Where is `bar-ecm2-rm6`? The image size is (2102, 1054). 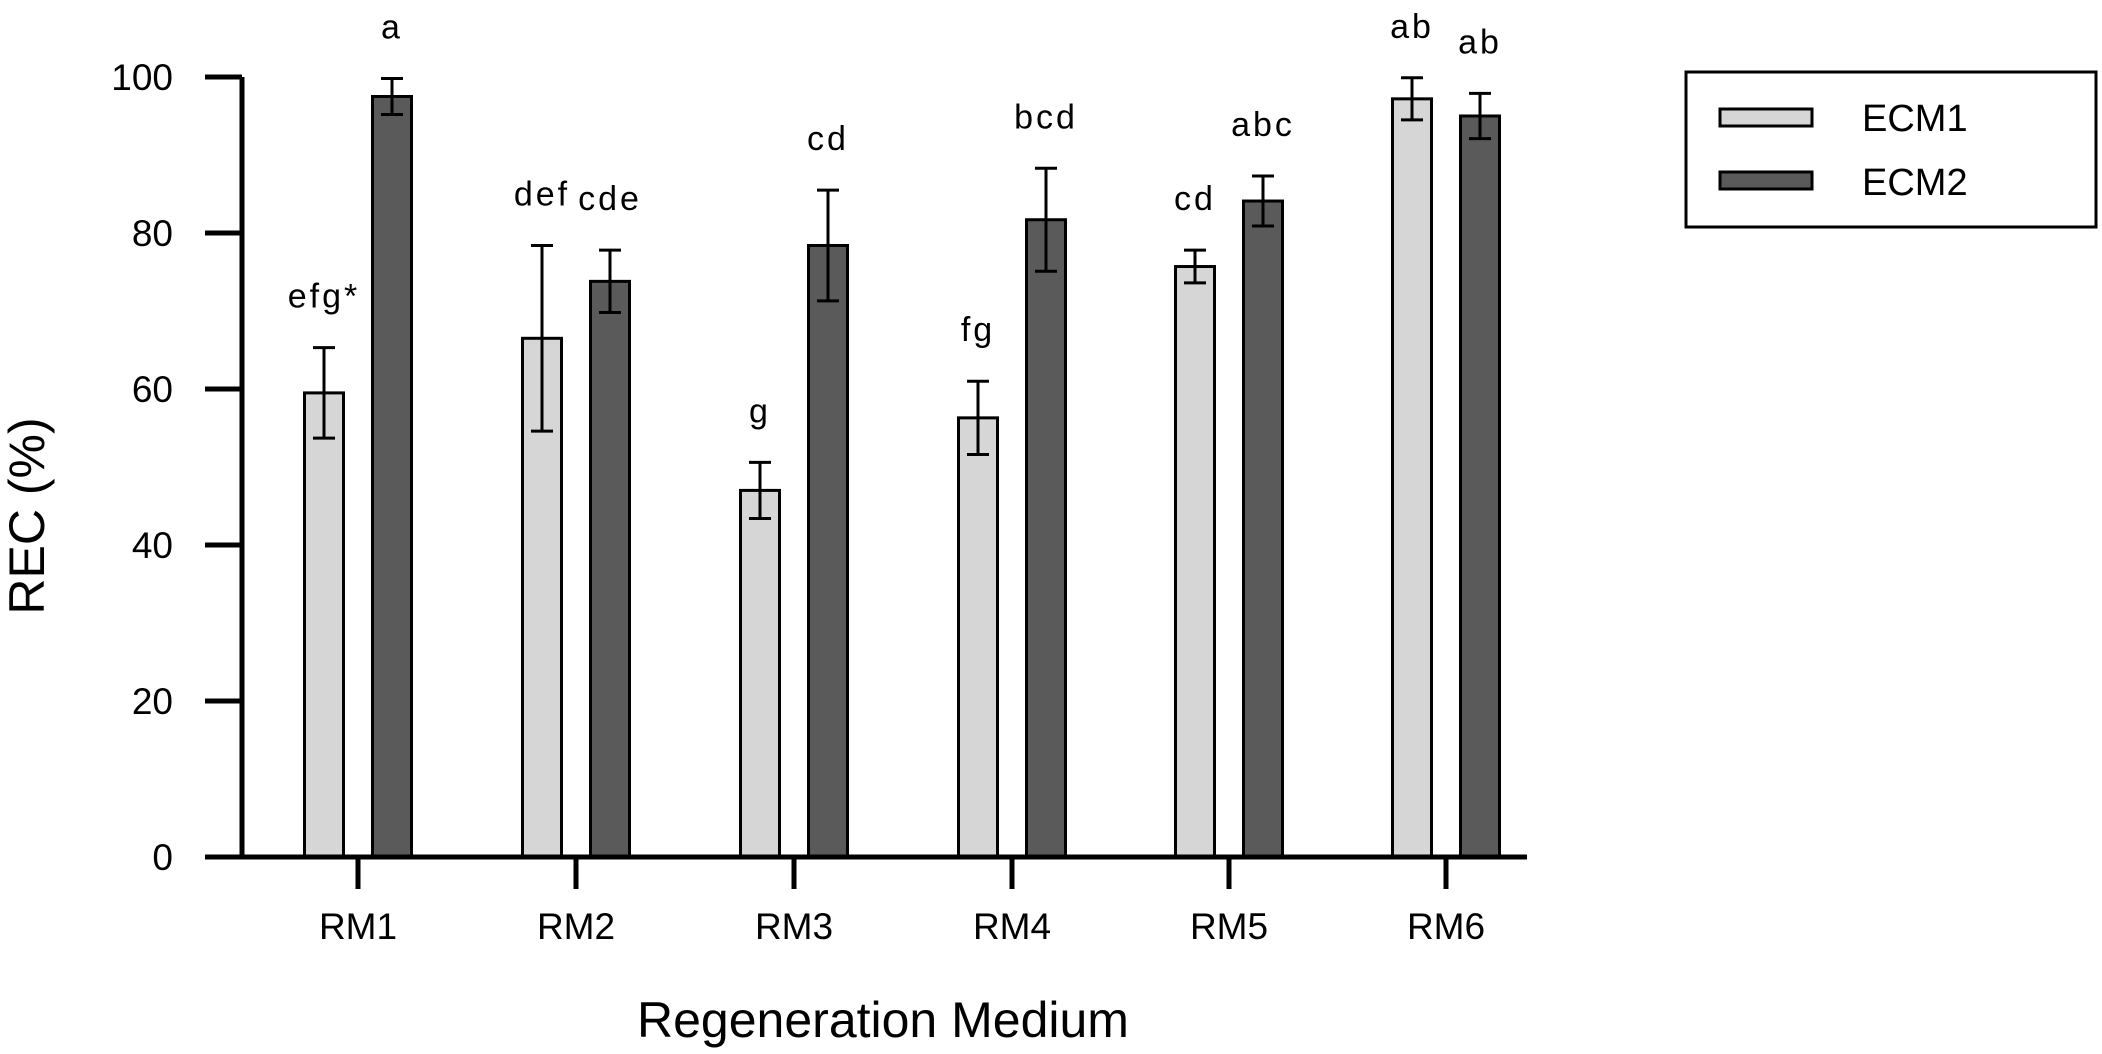
bar-ecm2-rm6 is located at coordinates (1480, 486).